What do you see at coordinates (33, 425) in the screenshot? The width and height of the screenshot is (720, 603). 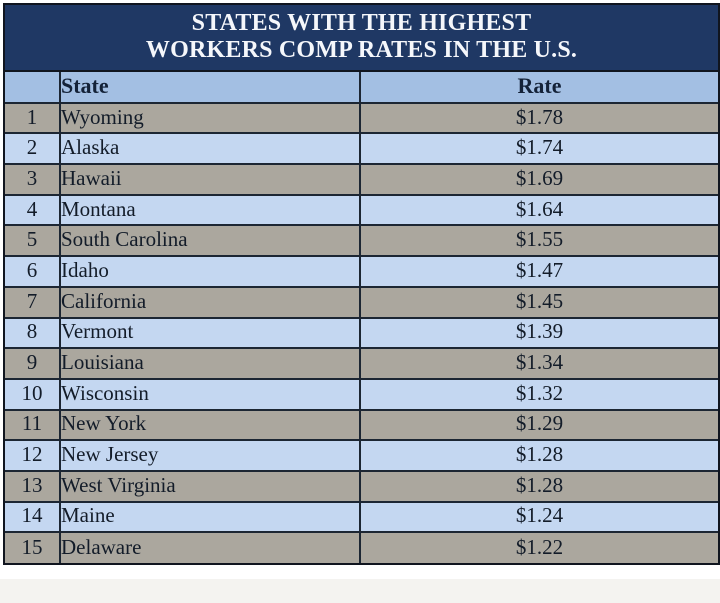 I see `rank-cell: 11` at bounding box center [33, 425].